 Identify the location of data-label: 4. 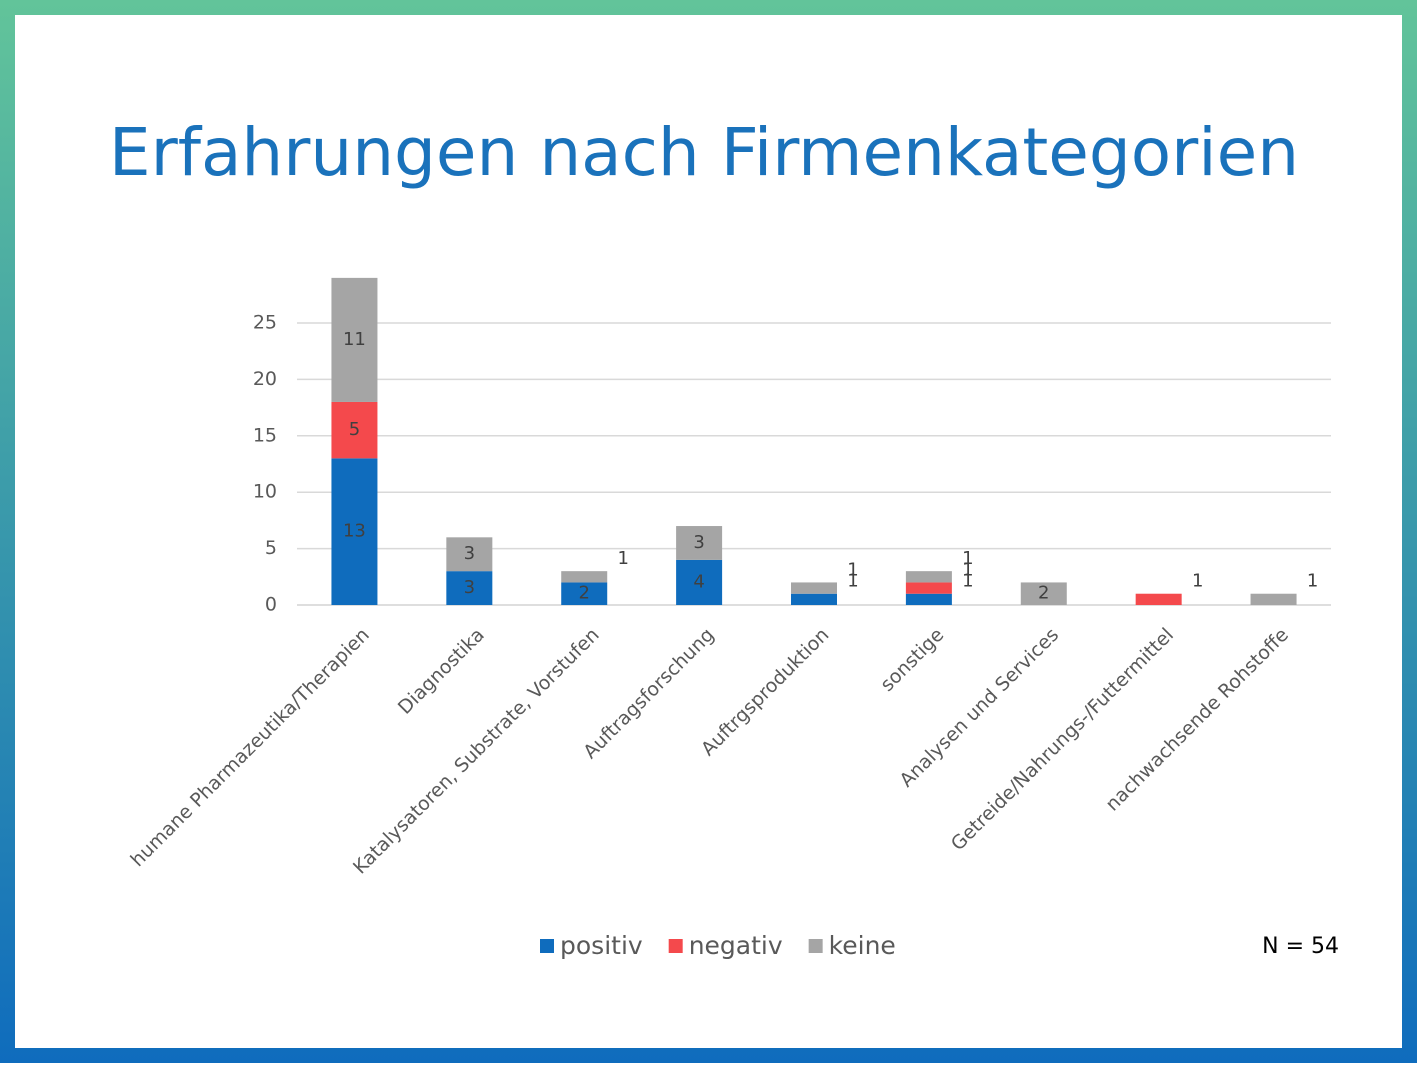
(698, 581).